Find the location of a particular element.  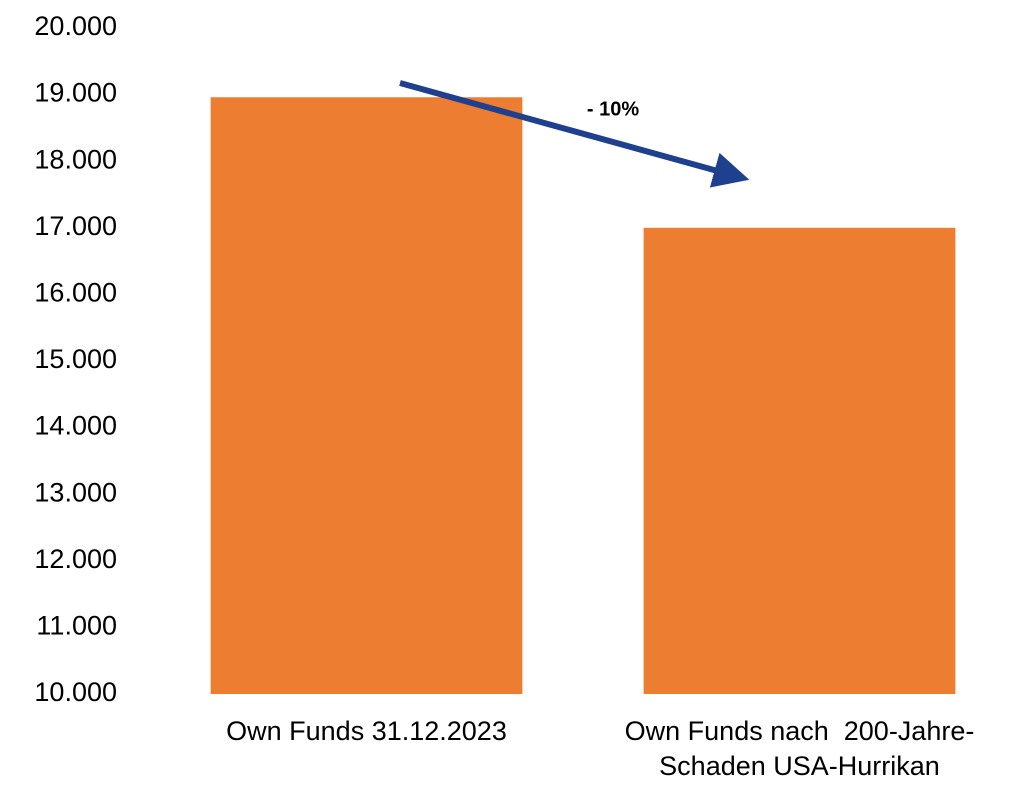

trend-arrow is located at coordinates (574, 134).